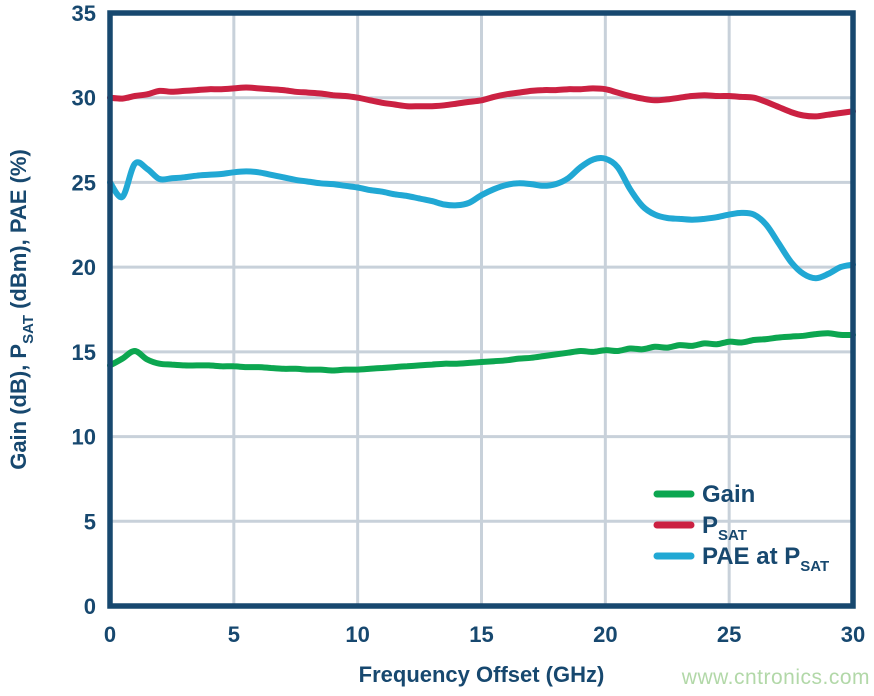  Describe the element at coordinates (357, 634) in the screenshot. I see `x-tick-label-10: 10` at that location.